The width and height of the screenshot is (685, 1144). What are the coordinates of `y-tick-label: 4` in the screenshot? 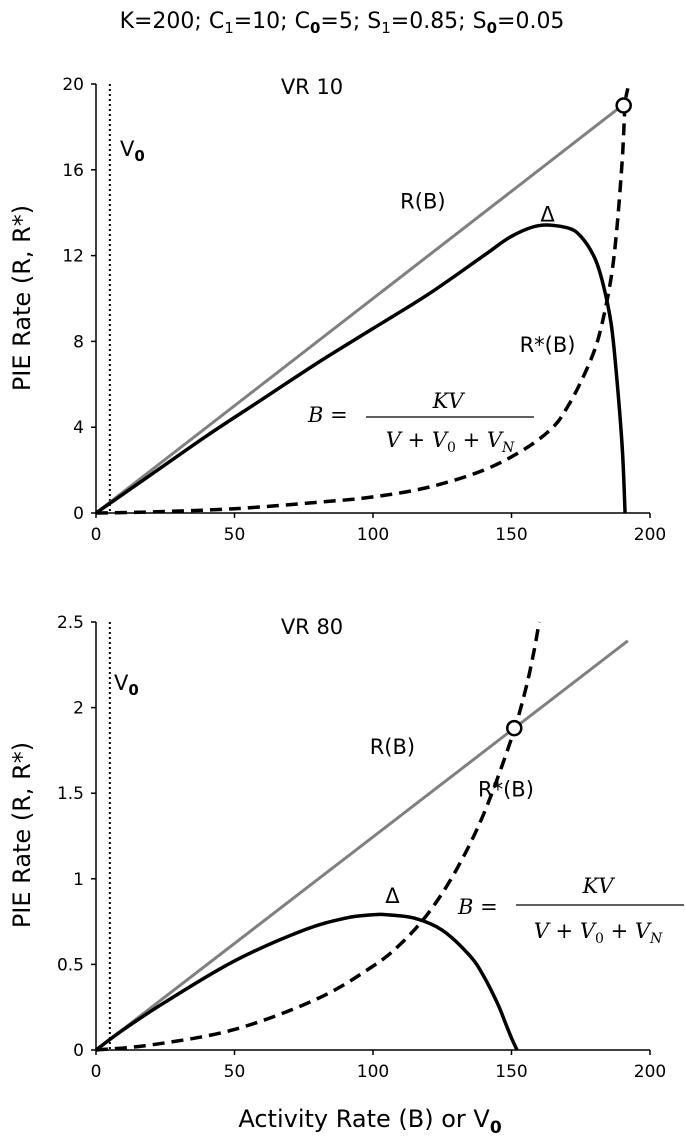 It's located at (78, 428).